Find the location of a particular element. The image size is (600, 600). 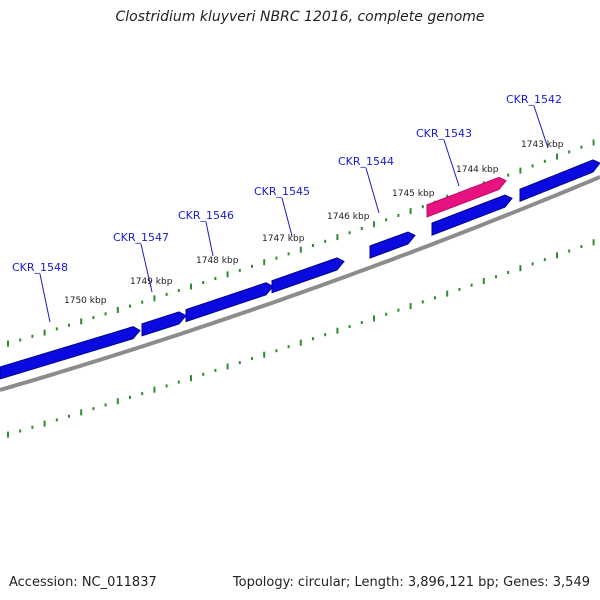

gene-label-CKR_1545: CKR_1545 is located at coordinates (282, 191).